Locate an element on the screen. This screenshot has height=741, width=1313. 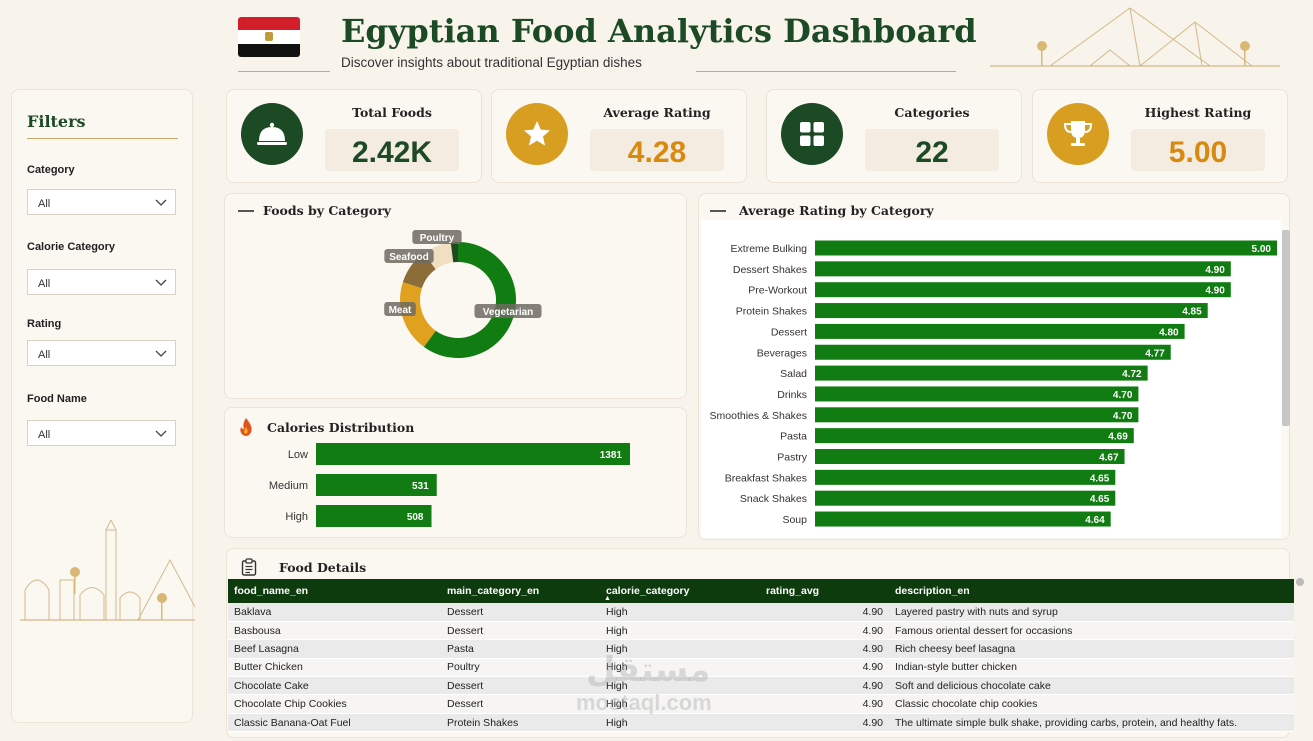
watermark: مستقل mostaql.com is located at coordinates (644, 683).